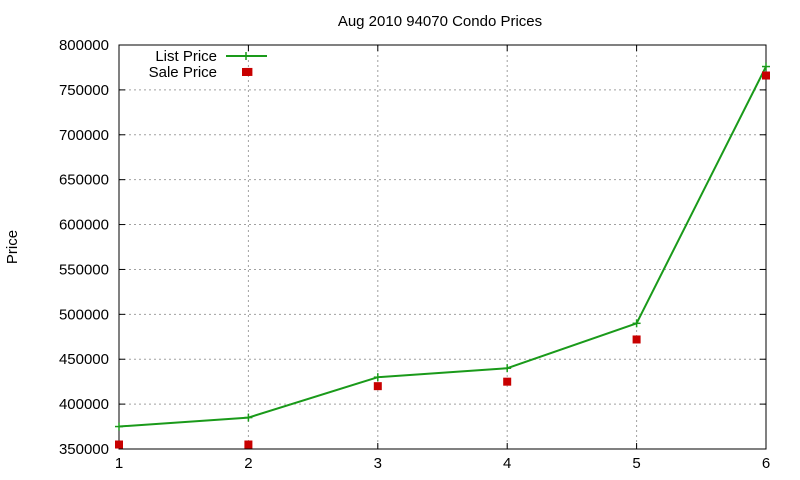 This screenshot has width=800, height=480. What do you see at coordinates (84, 135) in the screenshot?
I see `y-tick-label: 700000` at bounding box center [84, 135].